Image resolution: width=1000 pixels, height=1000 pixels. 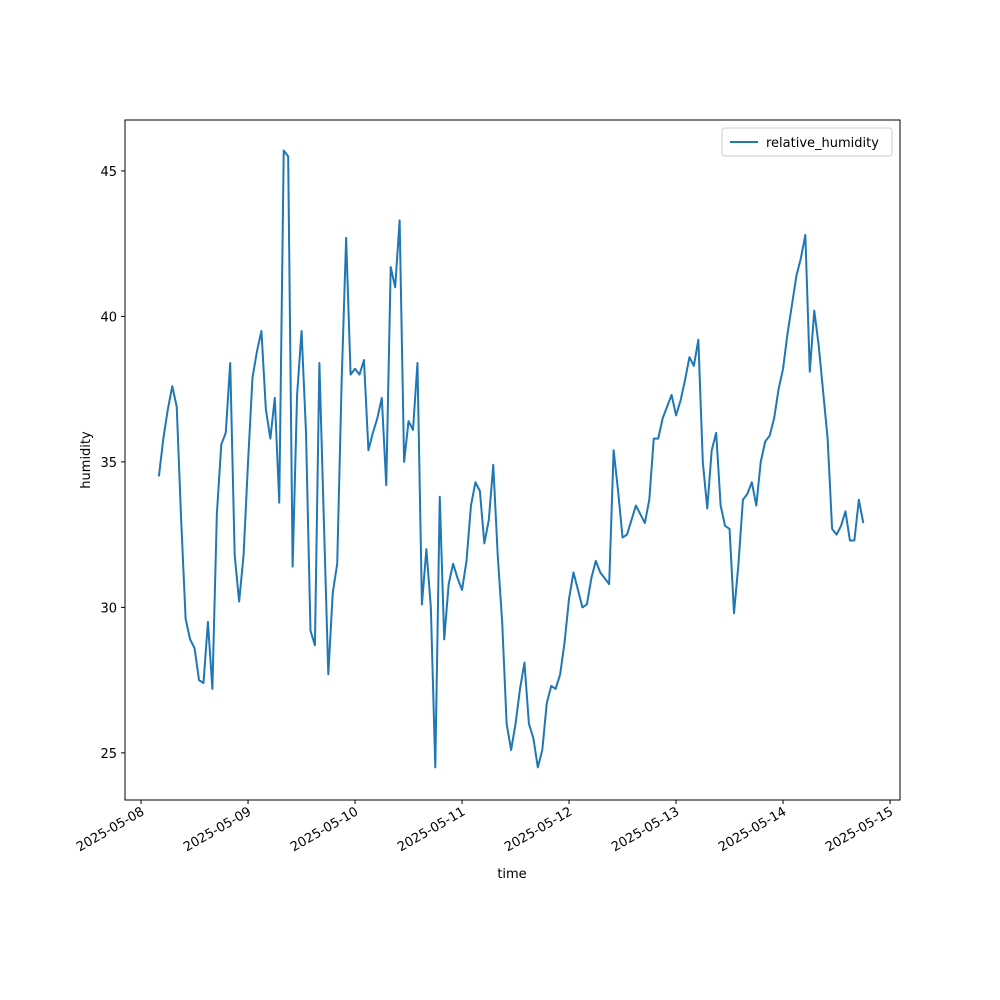 I want to click on y-tick-label: 25, so click(x=108, y=754).